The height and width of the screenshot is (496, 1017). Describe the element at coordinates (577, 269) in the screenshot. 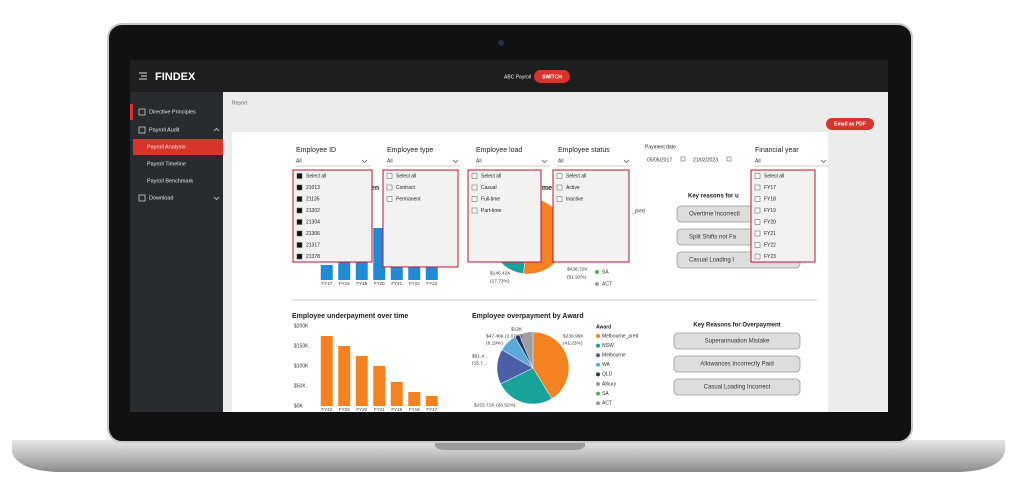

I see `pie-amount: $428.72K` at that location.